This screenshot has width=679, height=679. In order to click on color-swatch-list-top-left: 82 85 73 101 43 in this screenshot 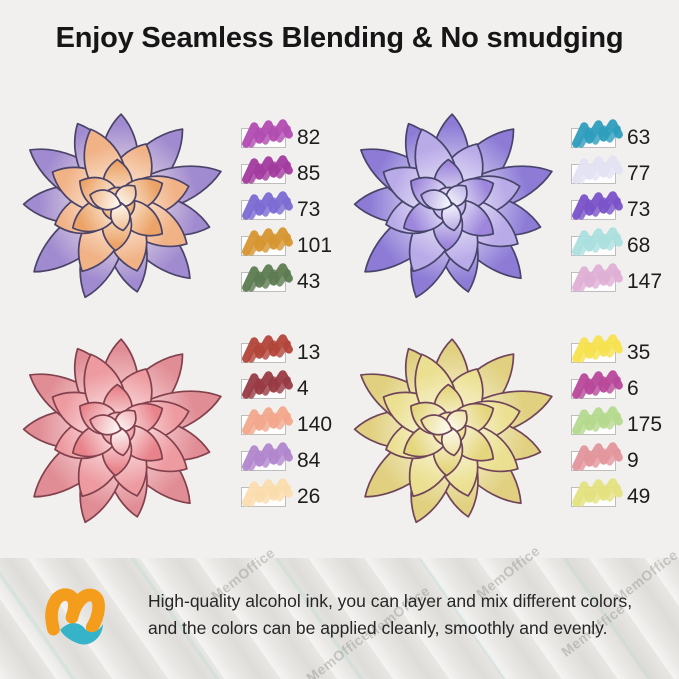, I will do `click(287, 213)`.